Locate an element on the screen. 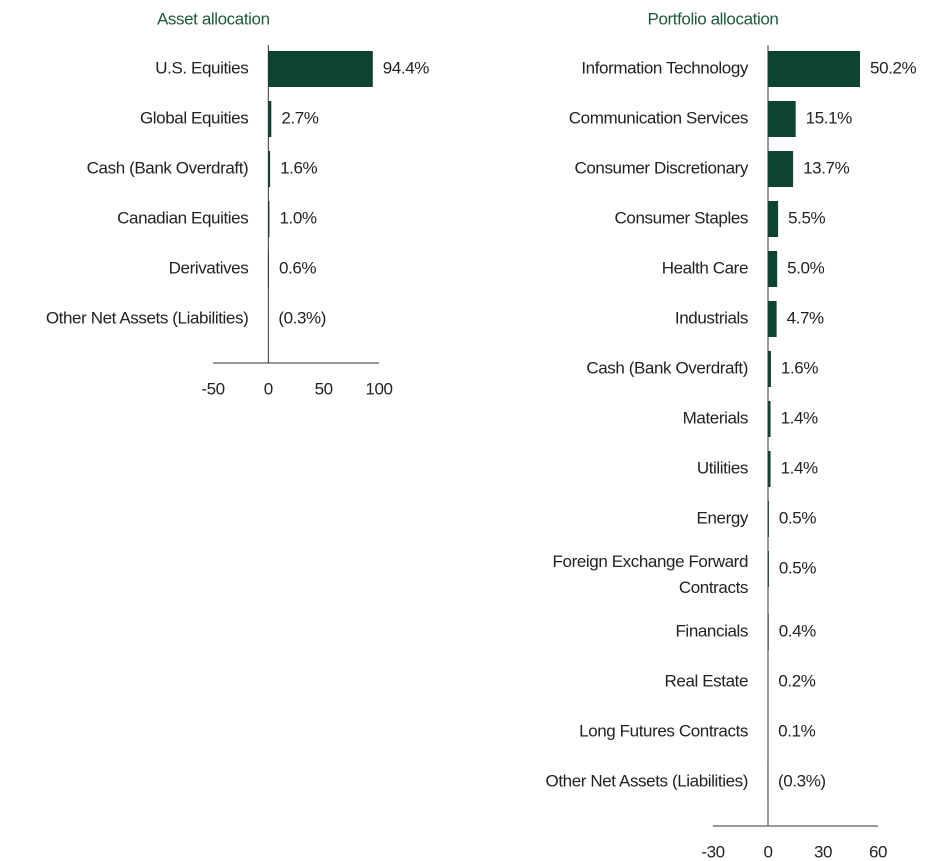  value-label: 2.7% is located at coordinates (299, 117).